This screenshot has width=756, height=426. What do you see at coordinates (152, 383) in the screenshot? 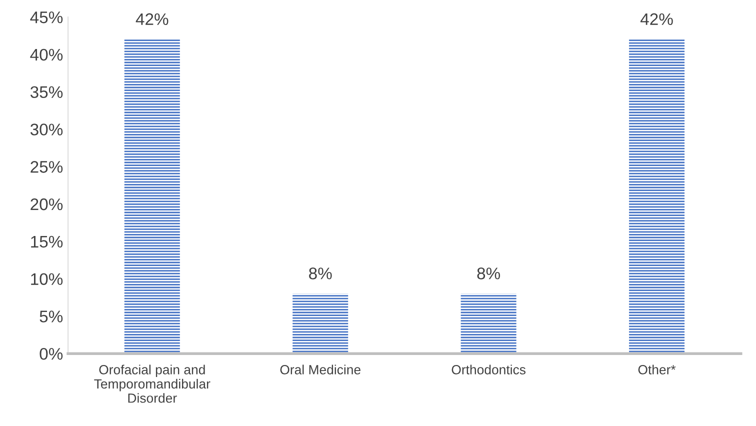
I see `x-tick-label: Orofacial pain and Temporomandibular Disorder` at bounding box center [152, 383].